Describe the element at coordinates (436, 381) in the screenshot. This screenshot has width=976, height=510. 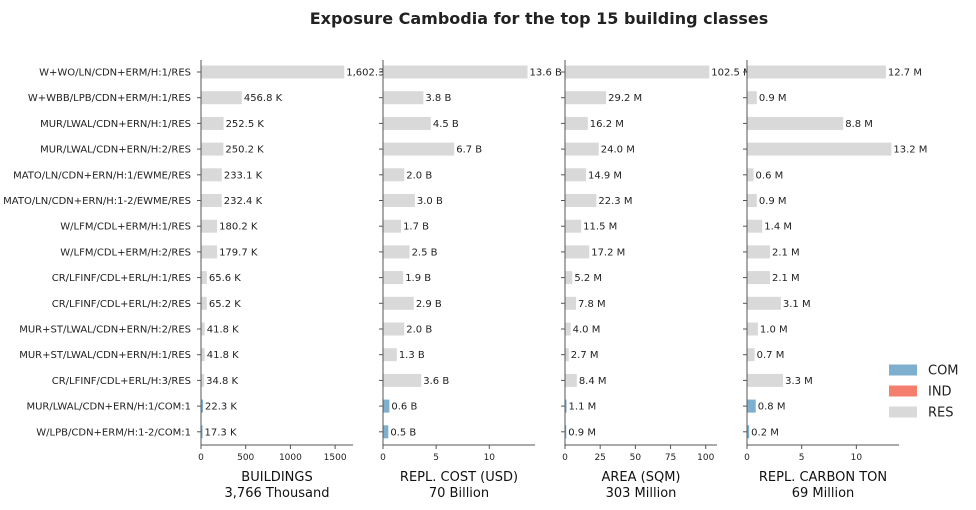
I see `data-label: 3.6 B` at that location.